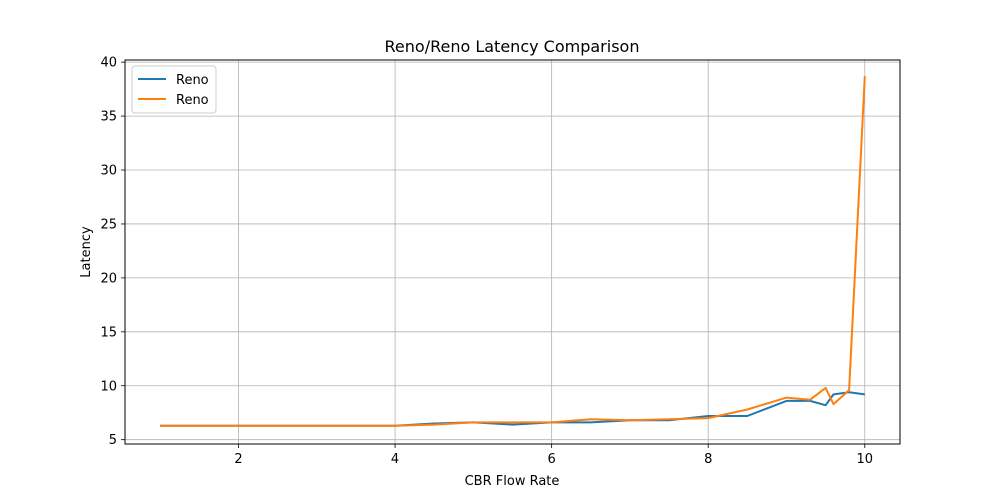 The width and height of the screenshot is (1000, 500). Describe the element at coordinates (192, 80) in the screenshot. I see `legend-label-series-1: Reno` at that location.